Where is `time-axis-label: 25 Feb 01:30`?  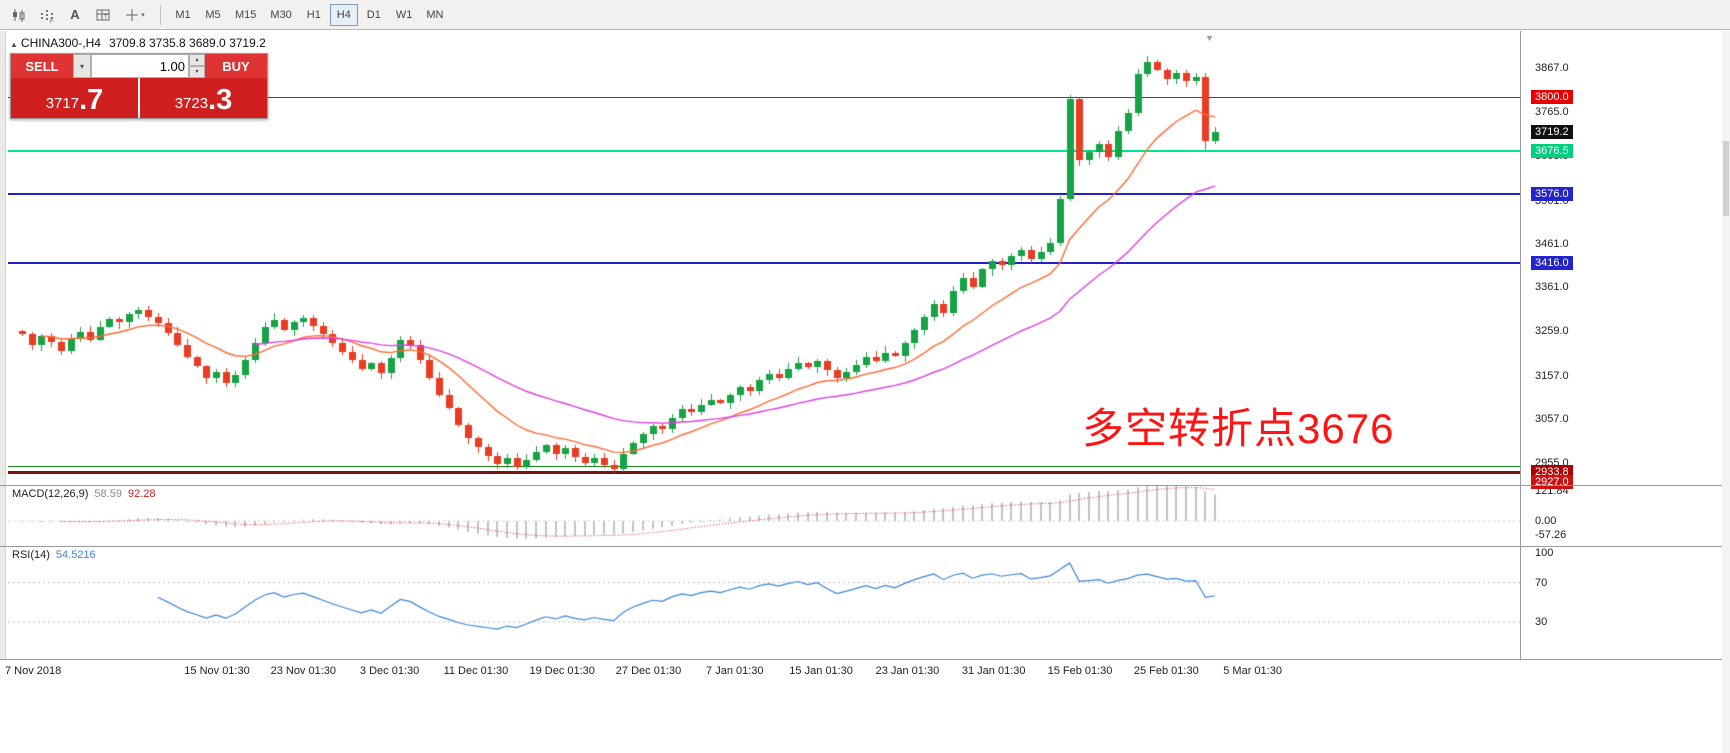
time-axis-label: 25 Feb 01:30 is located at coordinates (1166, 671).